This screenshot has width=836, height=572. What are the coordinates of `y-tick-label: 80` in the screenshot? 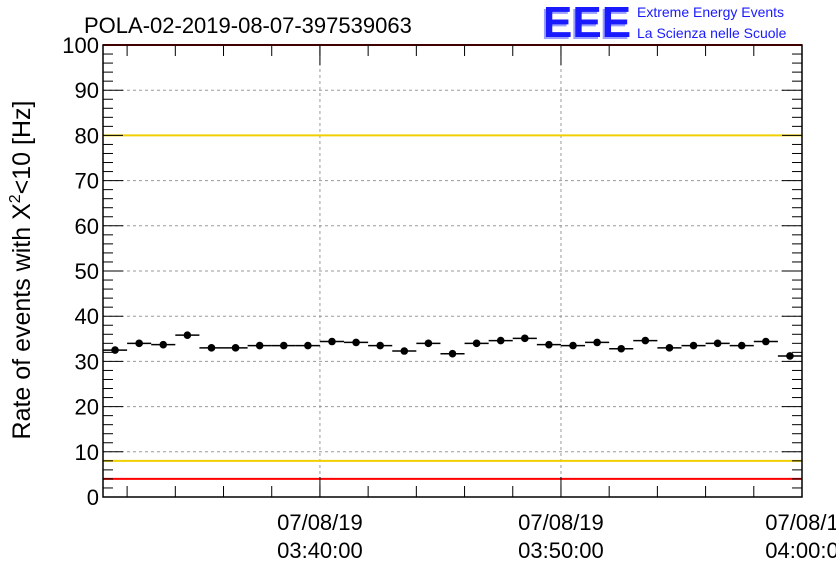 It's located at (87, 135).